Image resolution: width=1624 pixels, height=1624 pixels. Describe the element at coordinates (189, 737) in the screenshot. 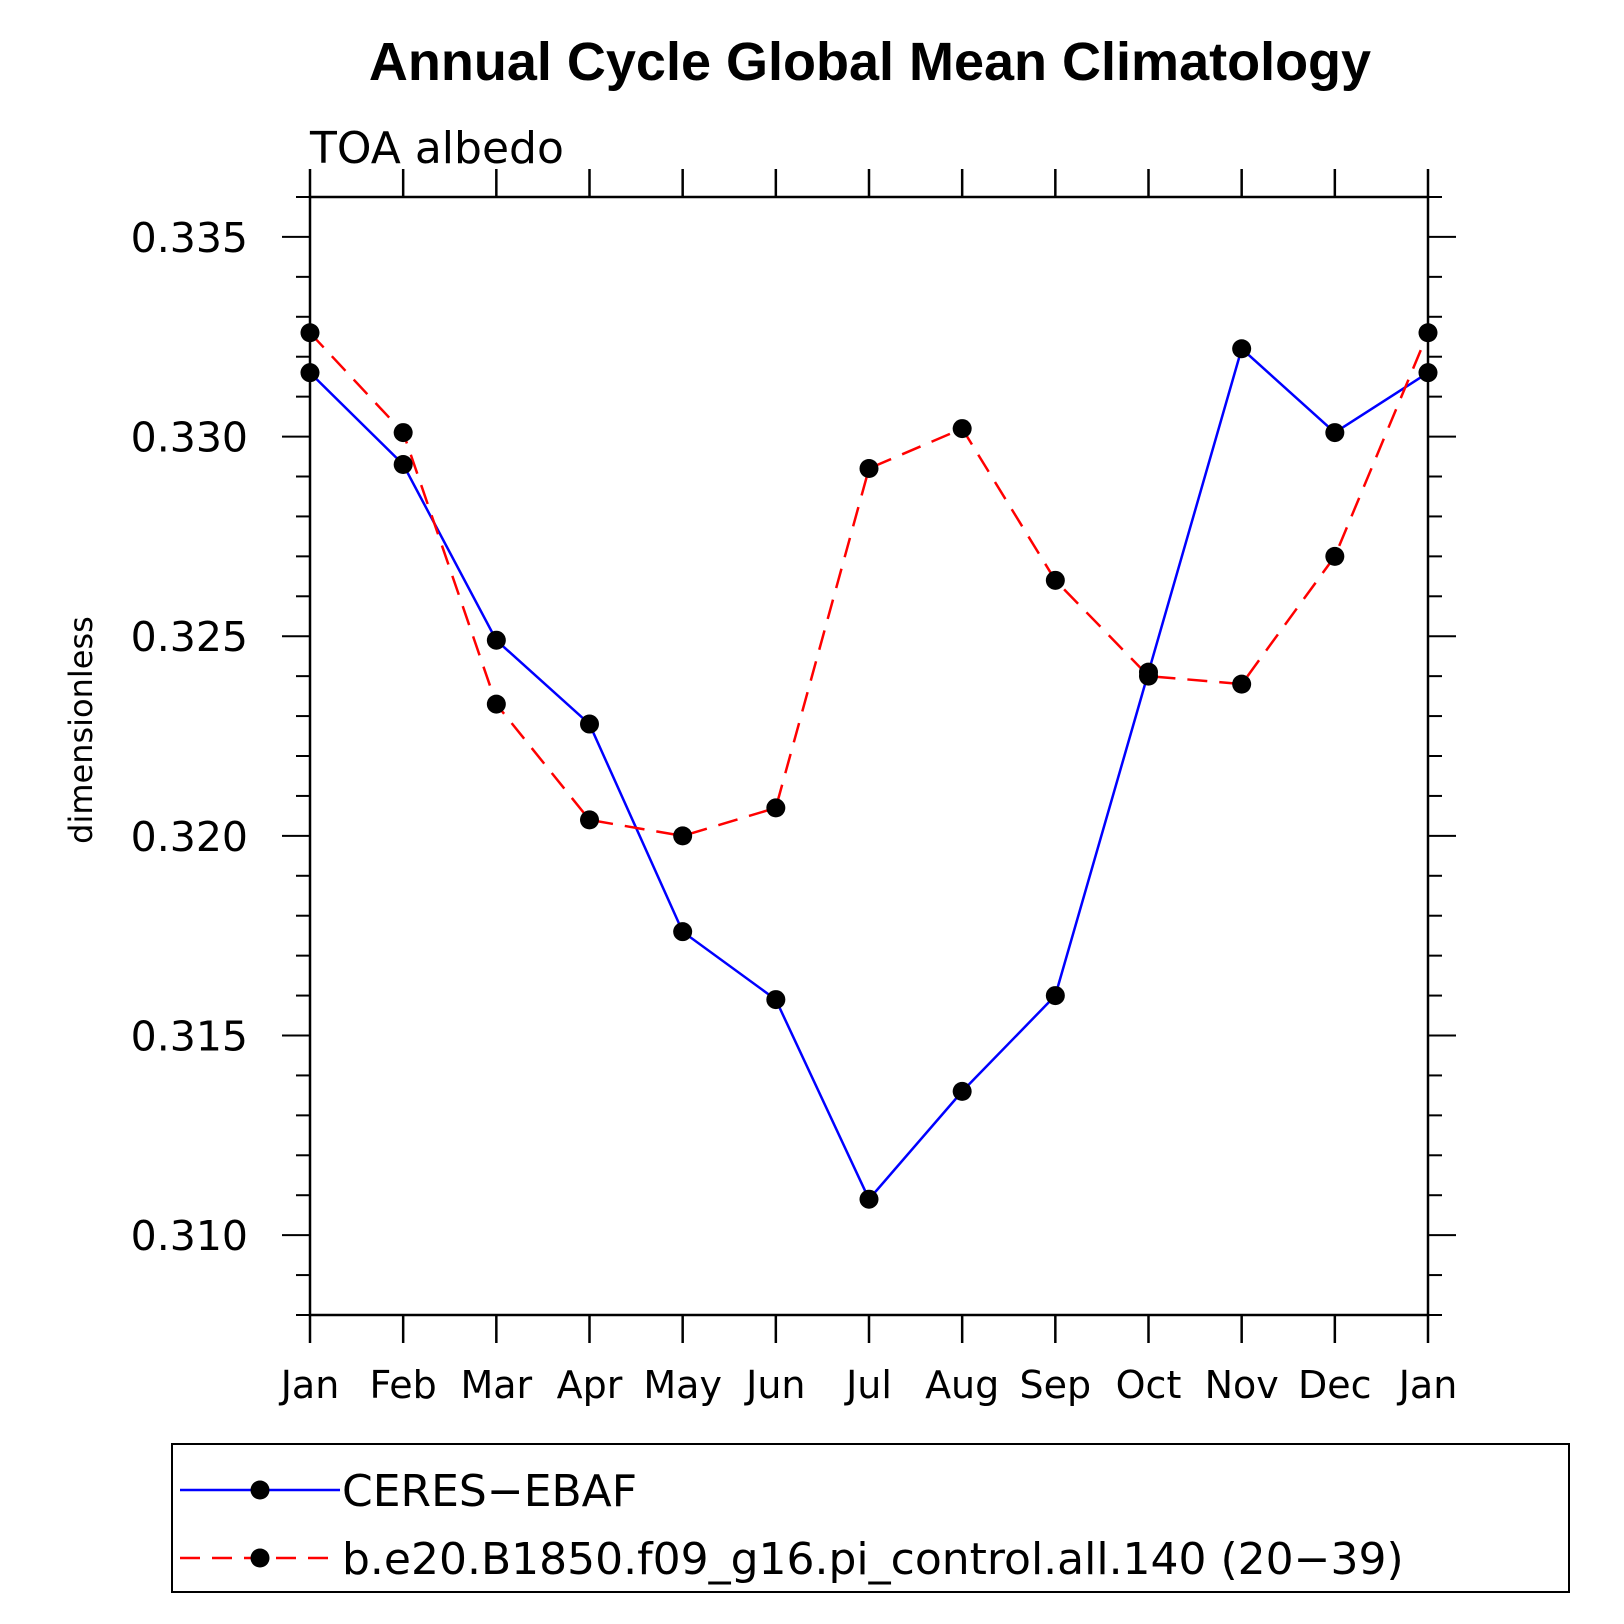

I see `y-tick-labels: 0.335 0.330 0.325 0.320 0.315 0.310` at that location.